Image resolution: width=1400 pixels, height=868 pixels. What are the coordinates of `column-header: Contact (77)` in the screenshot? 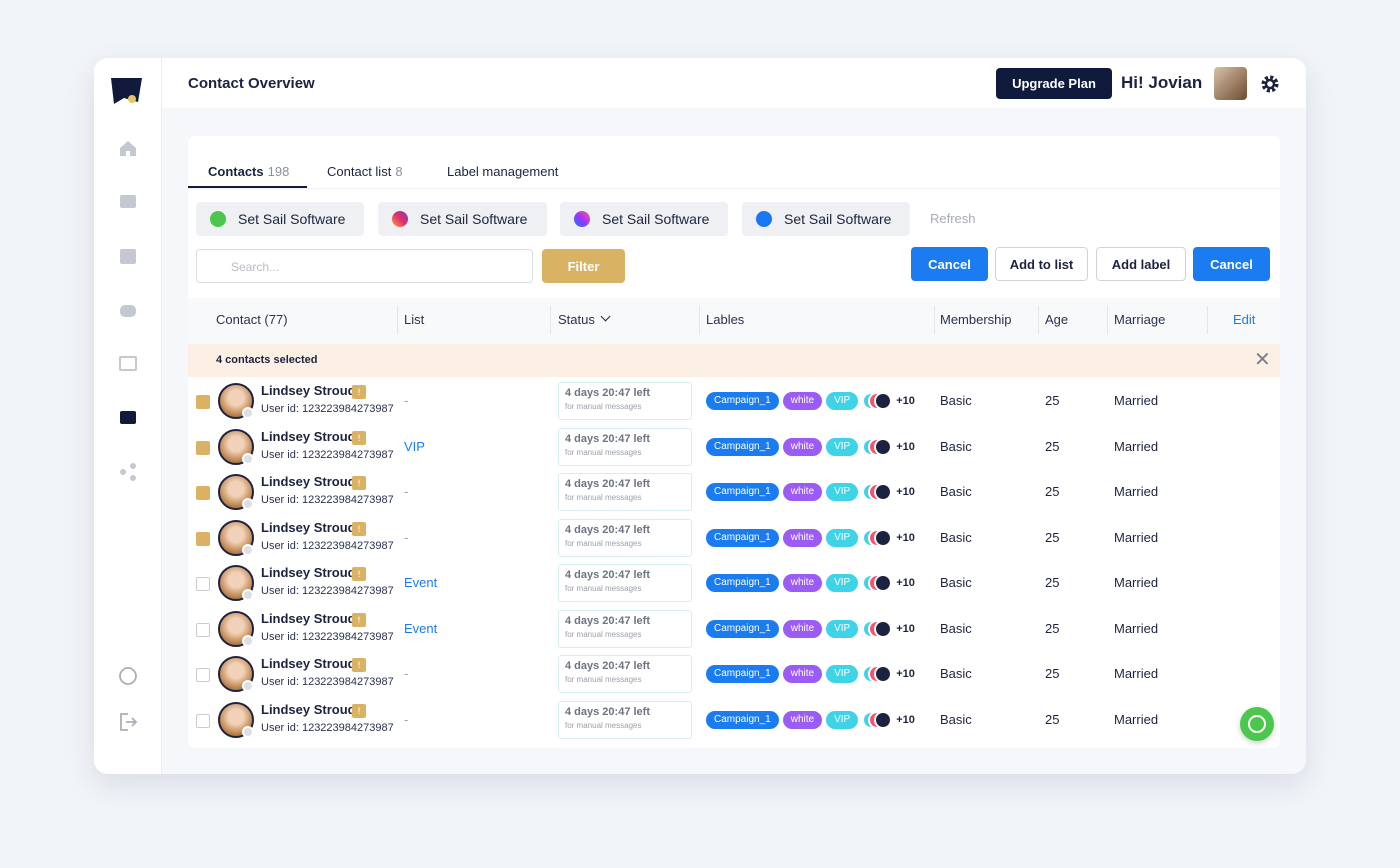 It's located at (252, 319).